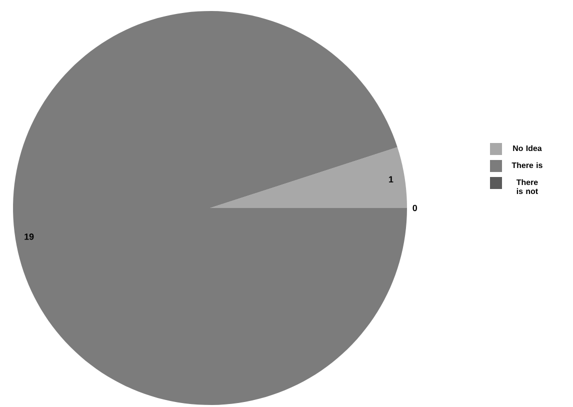  Describe the element at coordinates (29, 236) in the screenshot. I see `data-label: 19` at that location.